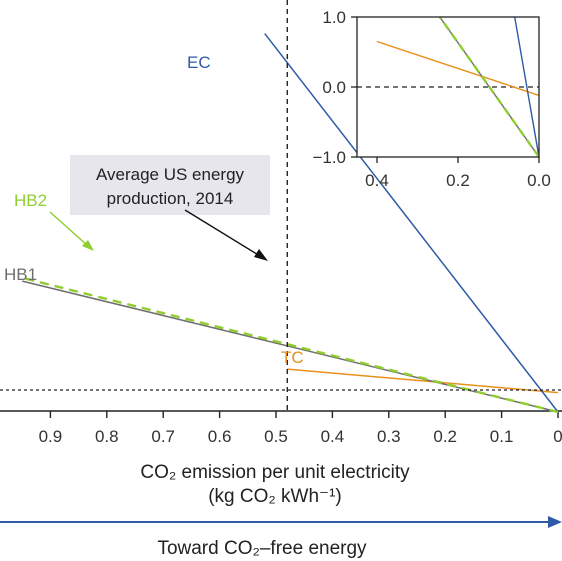  I want to click on x-tick-label: 0.9, so click(51, 436).